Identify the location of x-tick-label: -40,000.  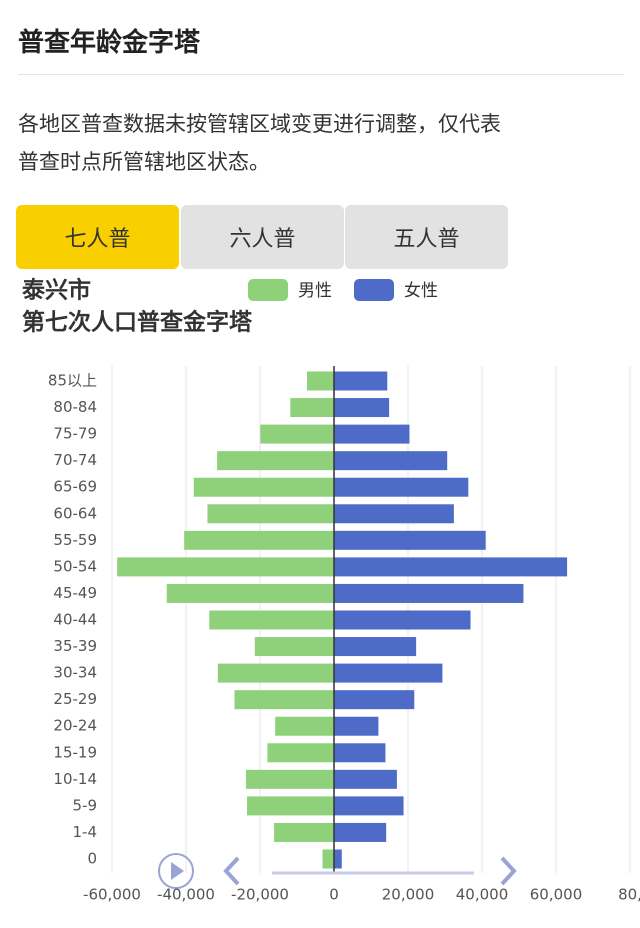
(186, 895).